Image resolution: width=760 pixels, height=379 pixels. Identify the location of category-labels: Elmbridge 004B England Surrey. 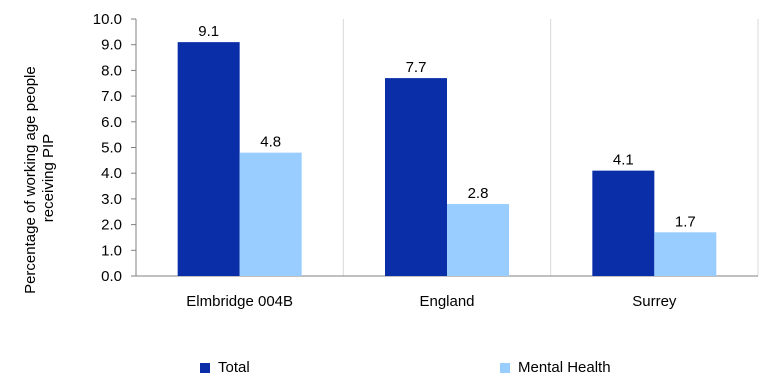
(431, 301).